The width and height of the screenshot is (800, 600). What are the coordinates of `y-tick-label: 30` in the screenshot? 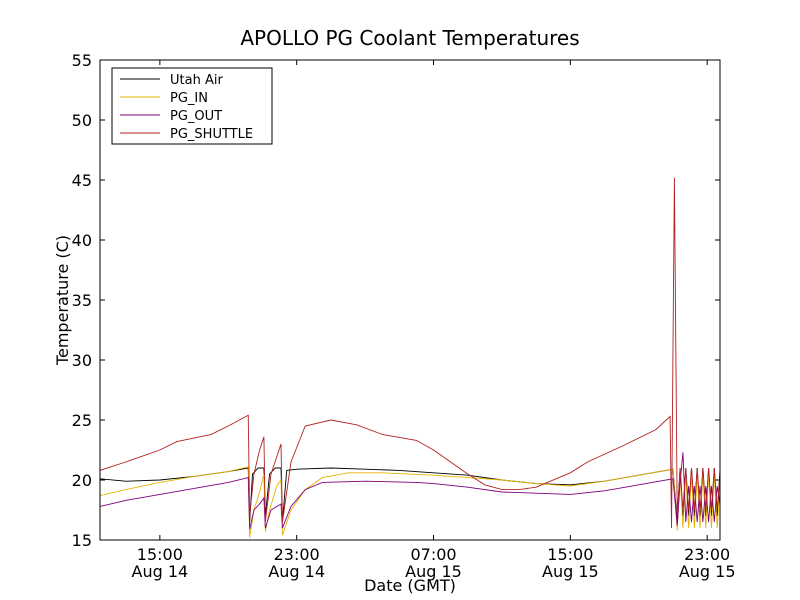 It's located at (82, 360).